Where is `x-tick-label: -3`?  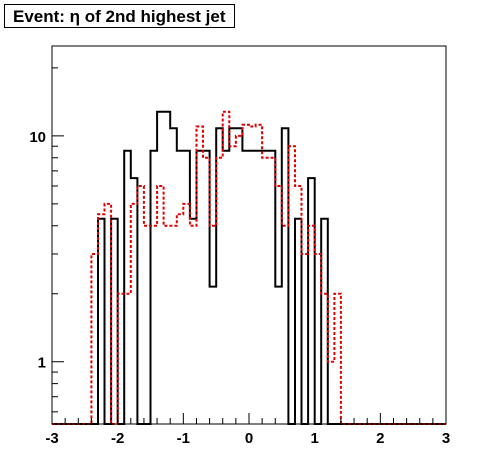 x-tick-label: -3 is located at coordinates (51, 438).